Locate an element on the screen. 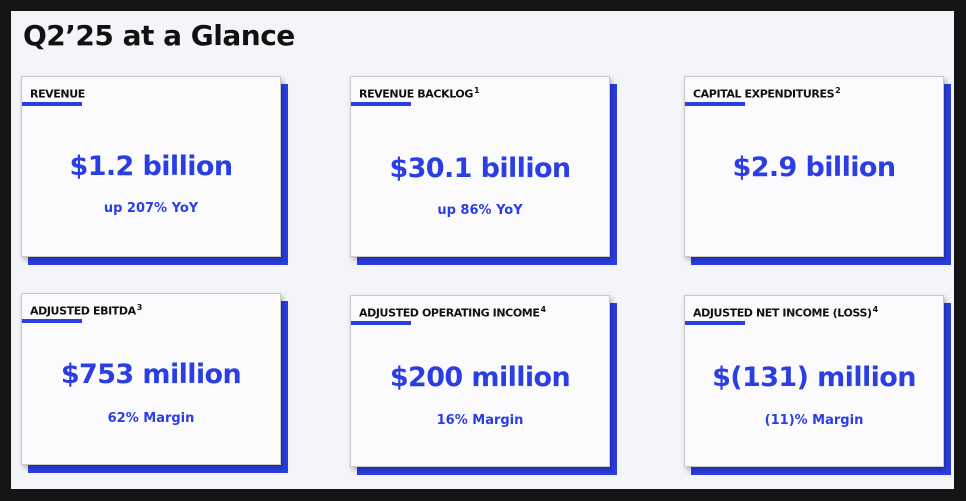 The image size is (966, 501). card-body: REVENUE $1.2 billion up 207% YoY is located at coordinates (151, 166).